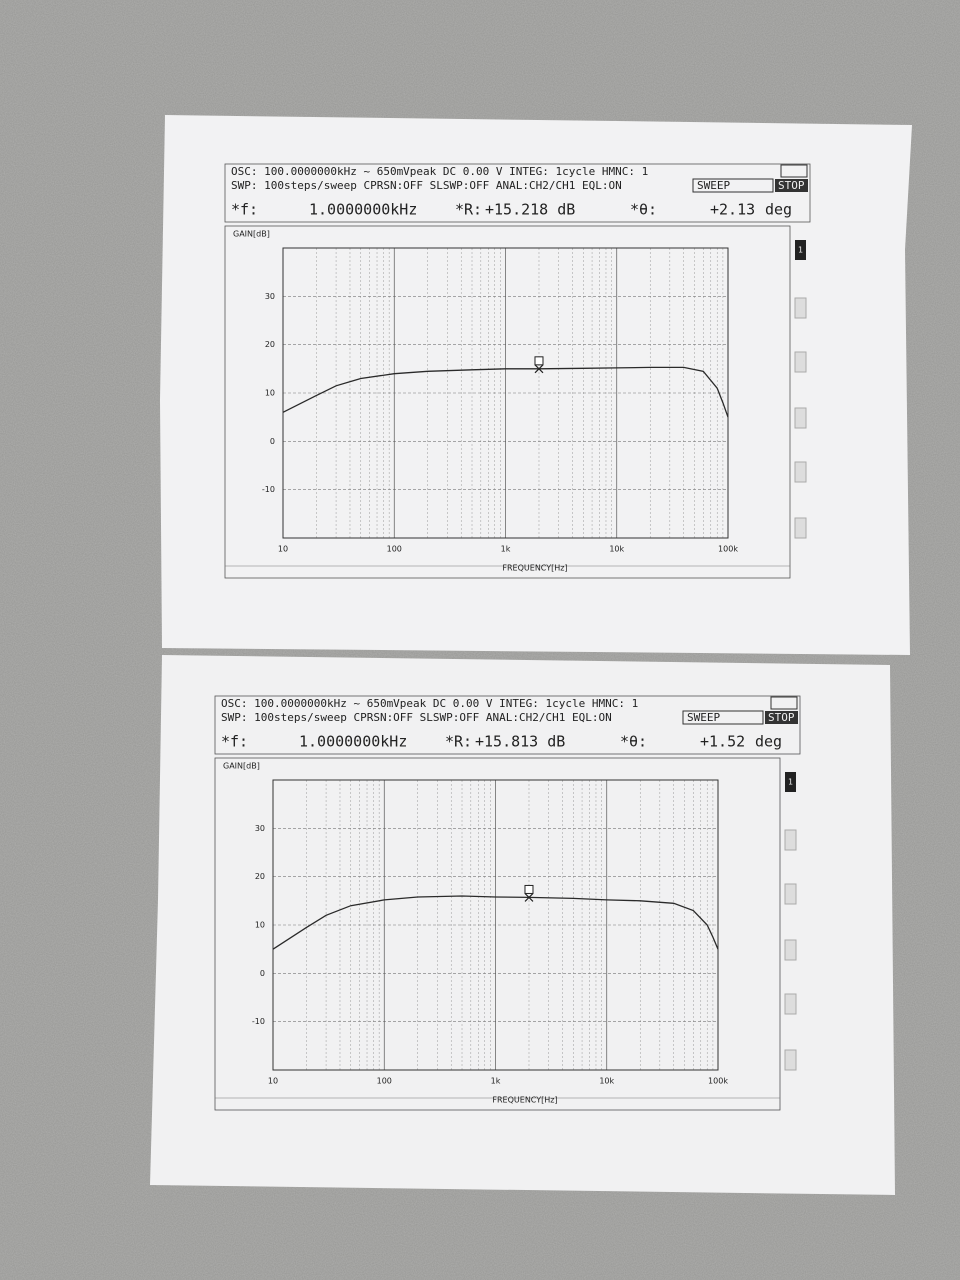  What do you see at coordinates (520, 742) in the screenshot?
I see `r-value: +15.813 dB` at bounding box center [520, 742].